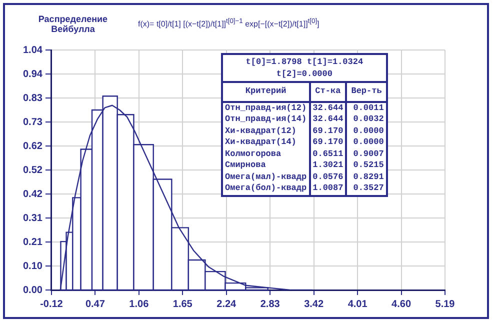  I want to click on y-tick-label: 0.21, so click(32, 242).